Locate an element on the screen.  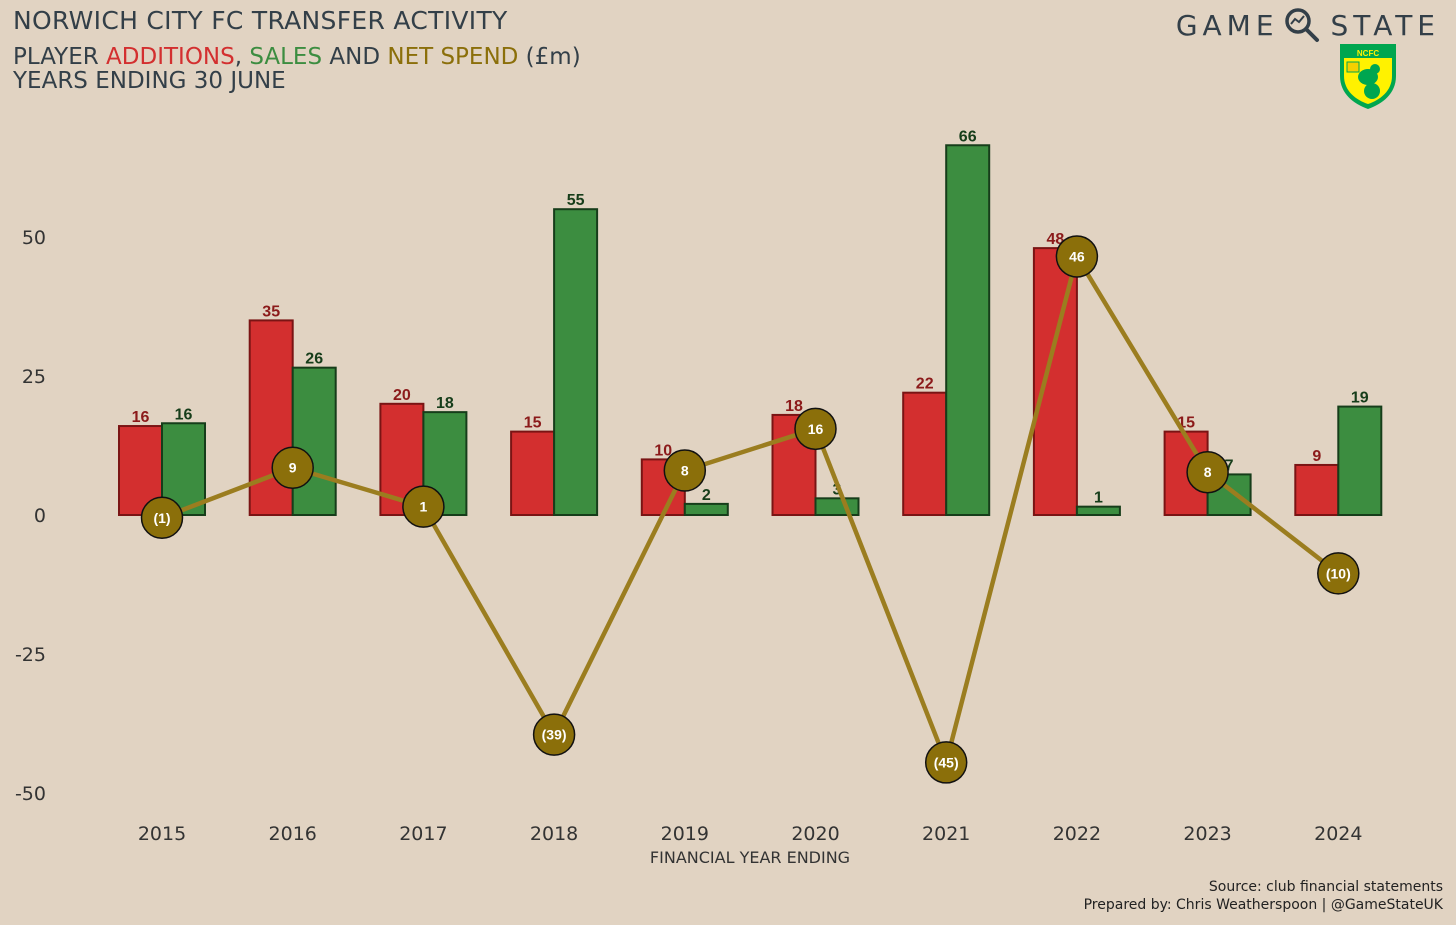
y-tick-label: 25 is located at coordinates (34, 377).